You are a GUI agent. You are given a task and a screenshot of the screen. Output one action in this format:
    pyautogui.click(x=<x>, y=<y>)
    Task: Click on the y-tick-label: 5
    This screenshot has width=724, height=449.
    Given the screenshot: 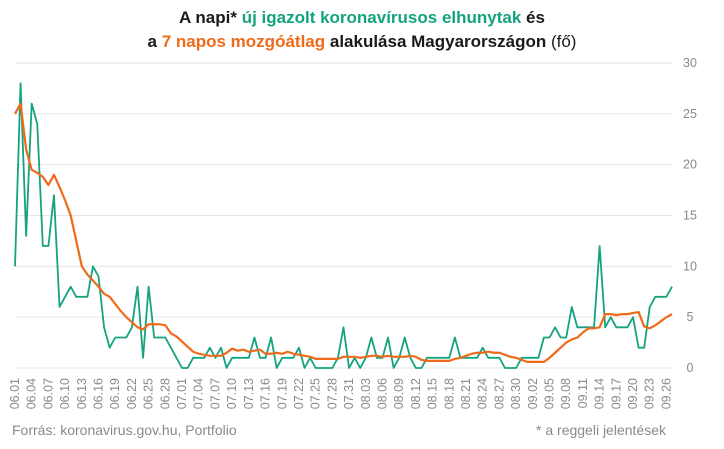 What is the action you would take?
    pyautogui.click(x=690, y=317)
    